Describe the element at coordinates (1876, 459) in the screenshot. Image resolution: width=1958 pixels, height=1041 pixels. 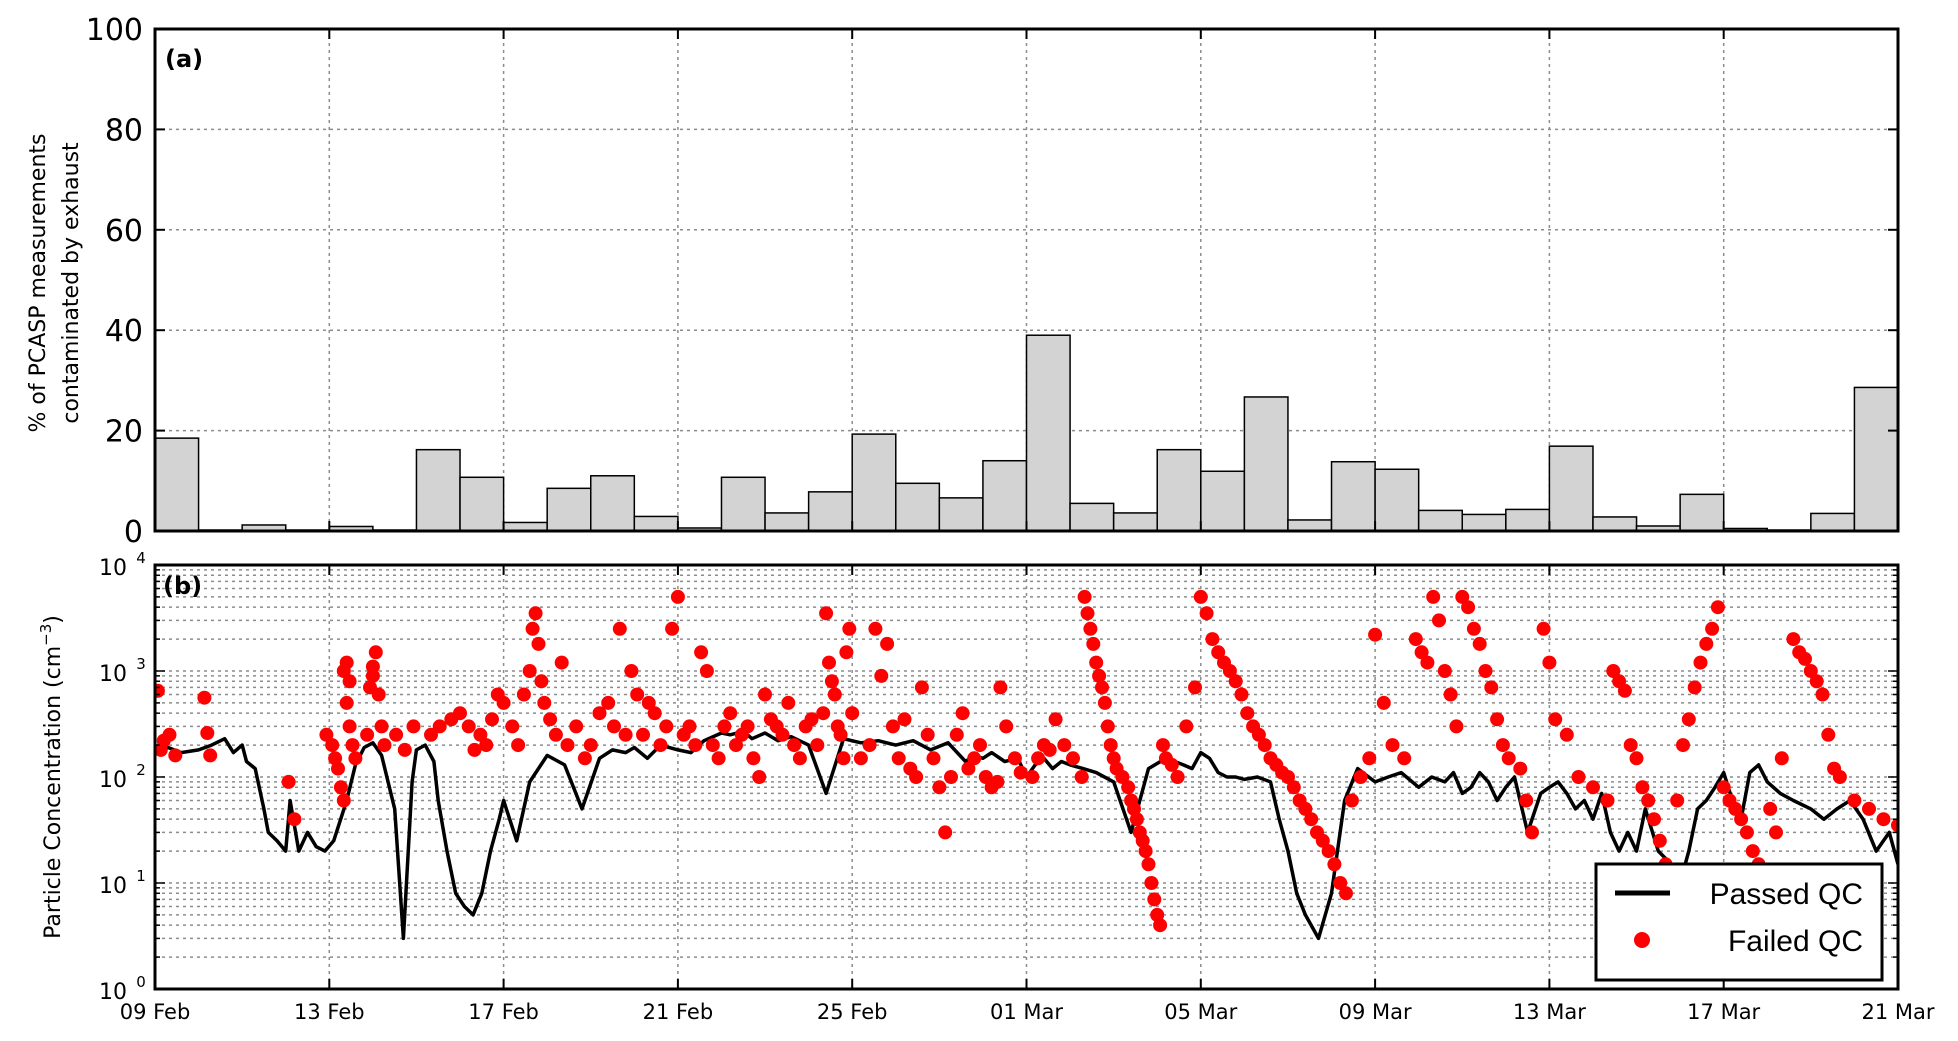
I see `bar-20-mar` at that location.